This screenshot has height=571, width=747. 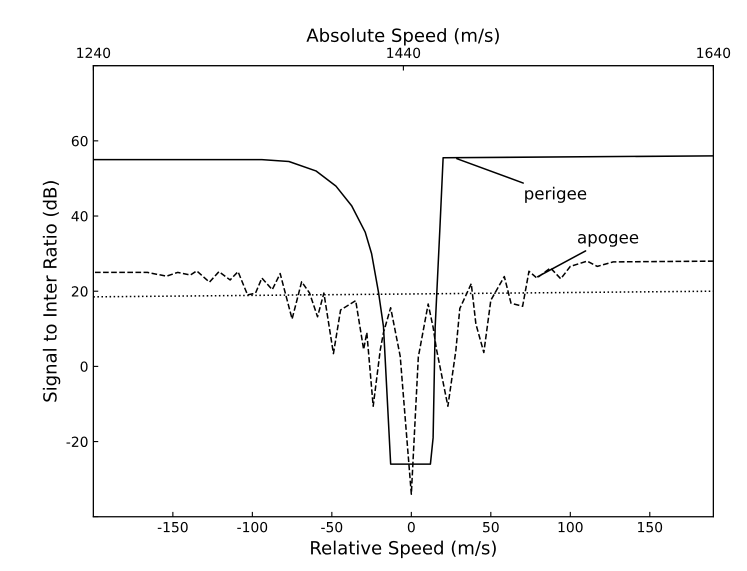 What do you see at coordinates (173, 527) in the screenshot?
I see `x-tick-label: -150` at bounding box center [173, 527].